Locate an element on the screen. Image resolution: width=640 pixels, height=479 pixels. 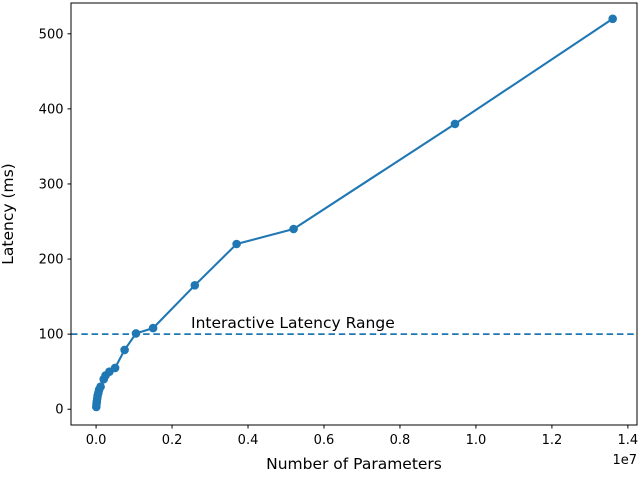
y-tick-label: 0 is located at coordinates (59, 410).